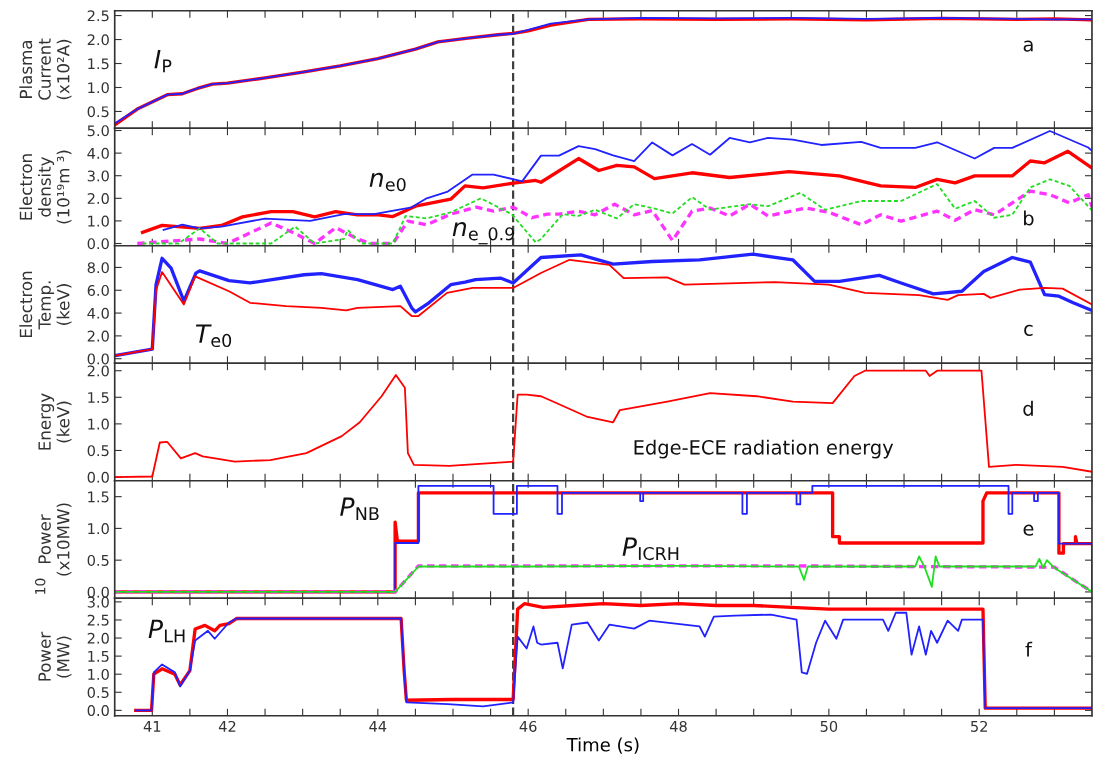 This screenshot has height=768, width=1103. What do you see at coordinates (650, 549) in the screenshot?
I see `annotation: P$_{ICRH}$` at bounding box center [650, 549].